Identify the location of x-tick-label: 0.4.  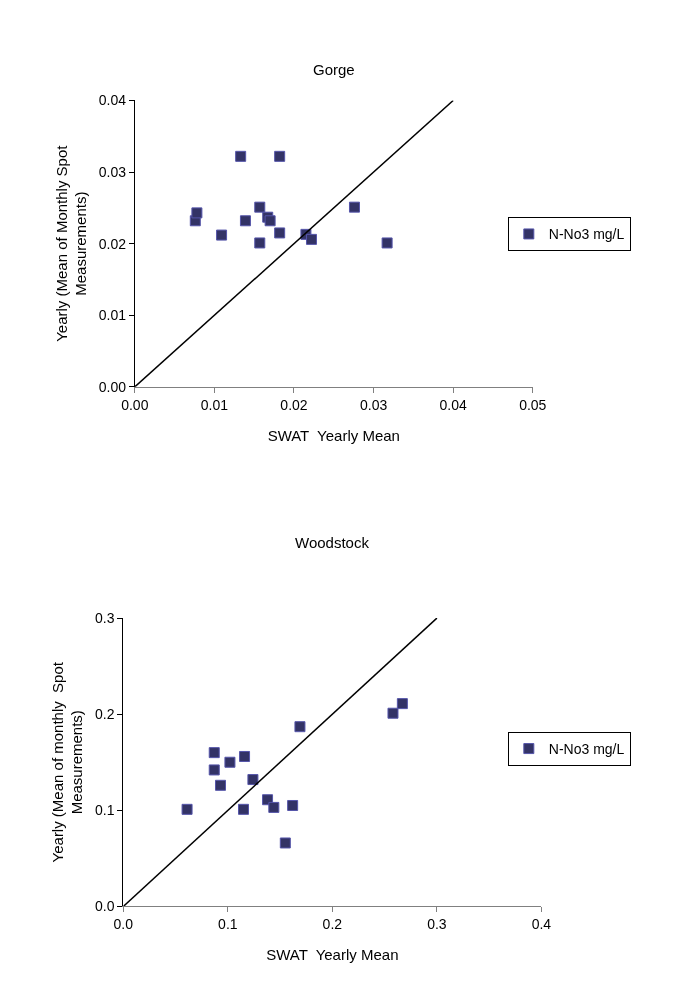
(541, 924).